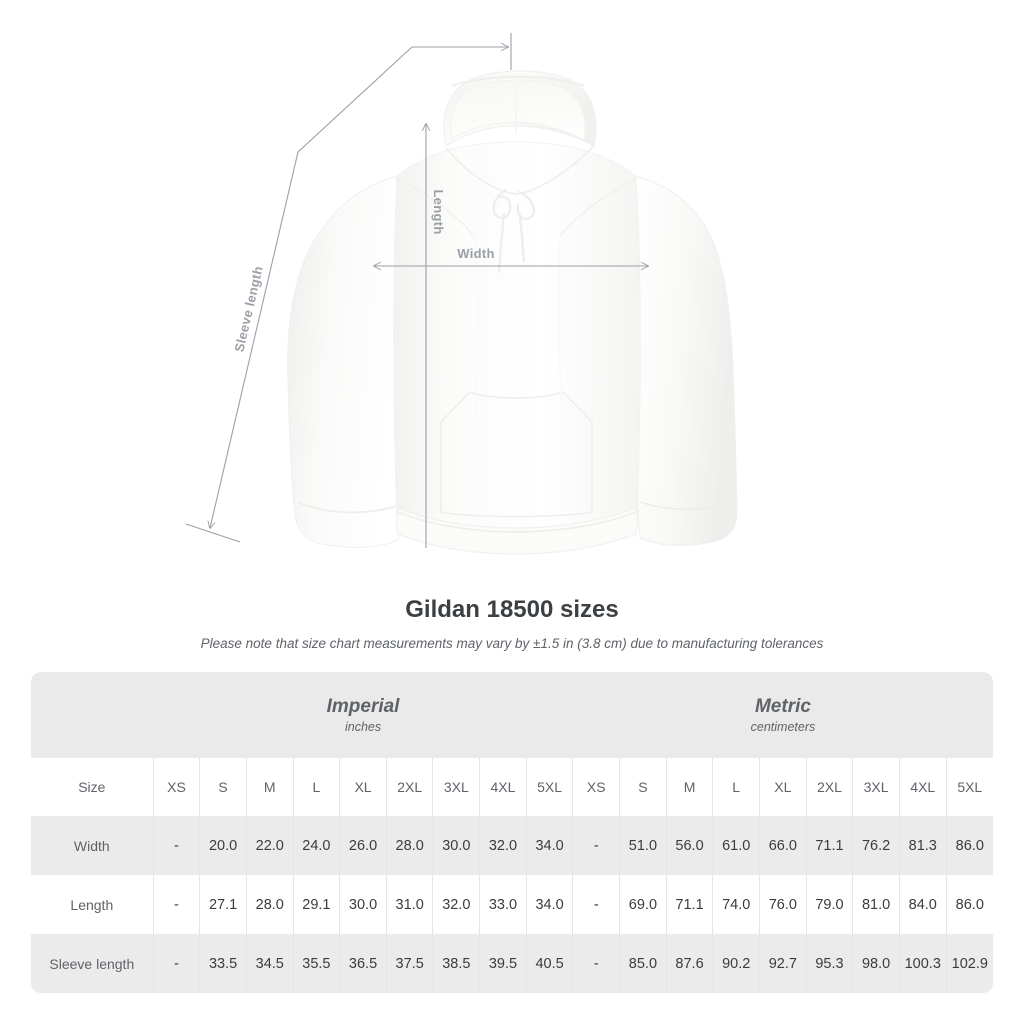 The image size is (1024, 1024). What do you see at coordinates (409, 963) in the screenshot?
I see `cell-sleeve-length-imperial-2xl: 37.5` at bounding box center [409, 963].